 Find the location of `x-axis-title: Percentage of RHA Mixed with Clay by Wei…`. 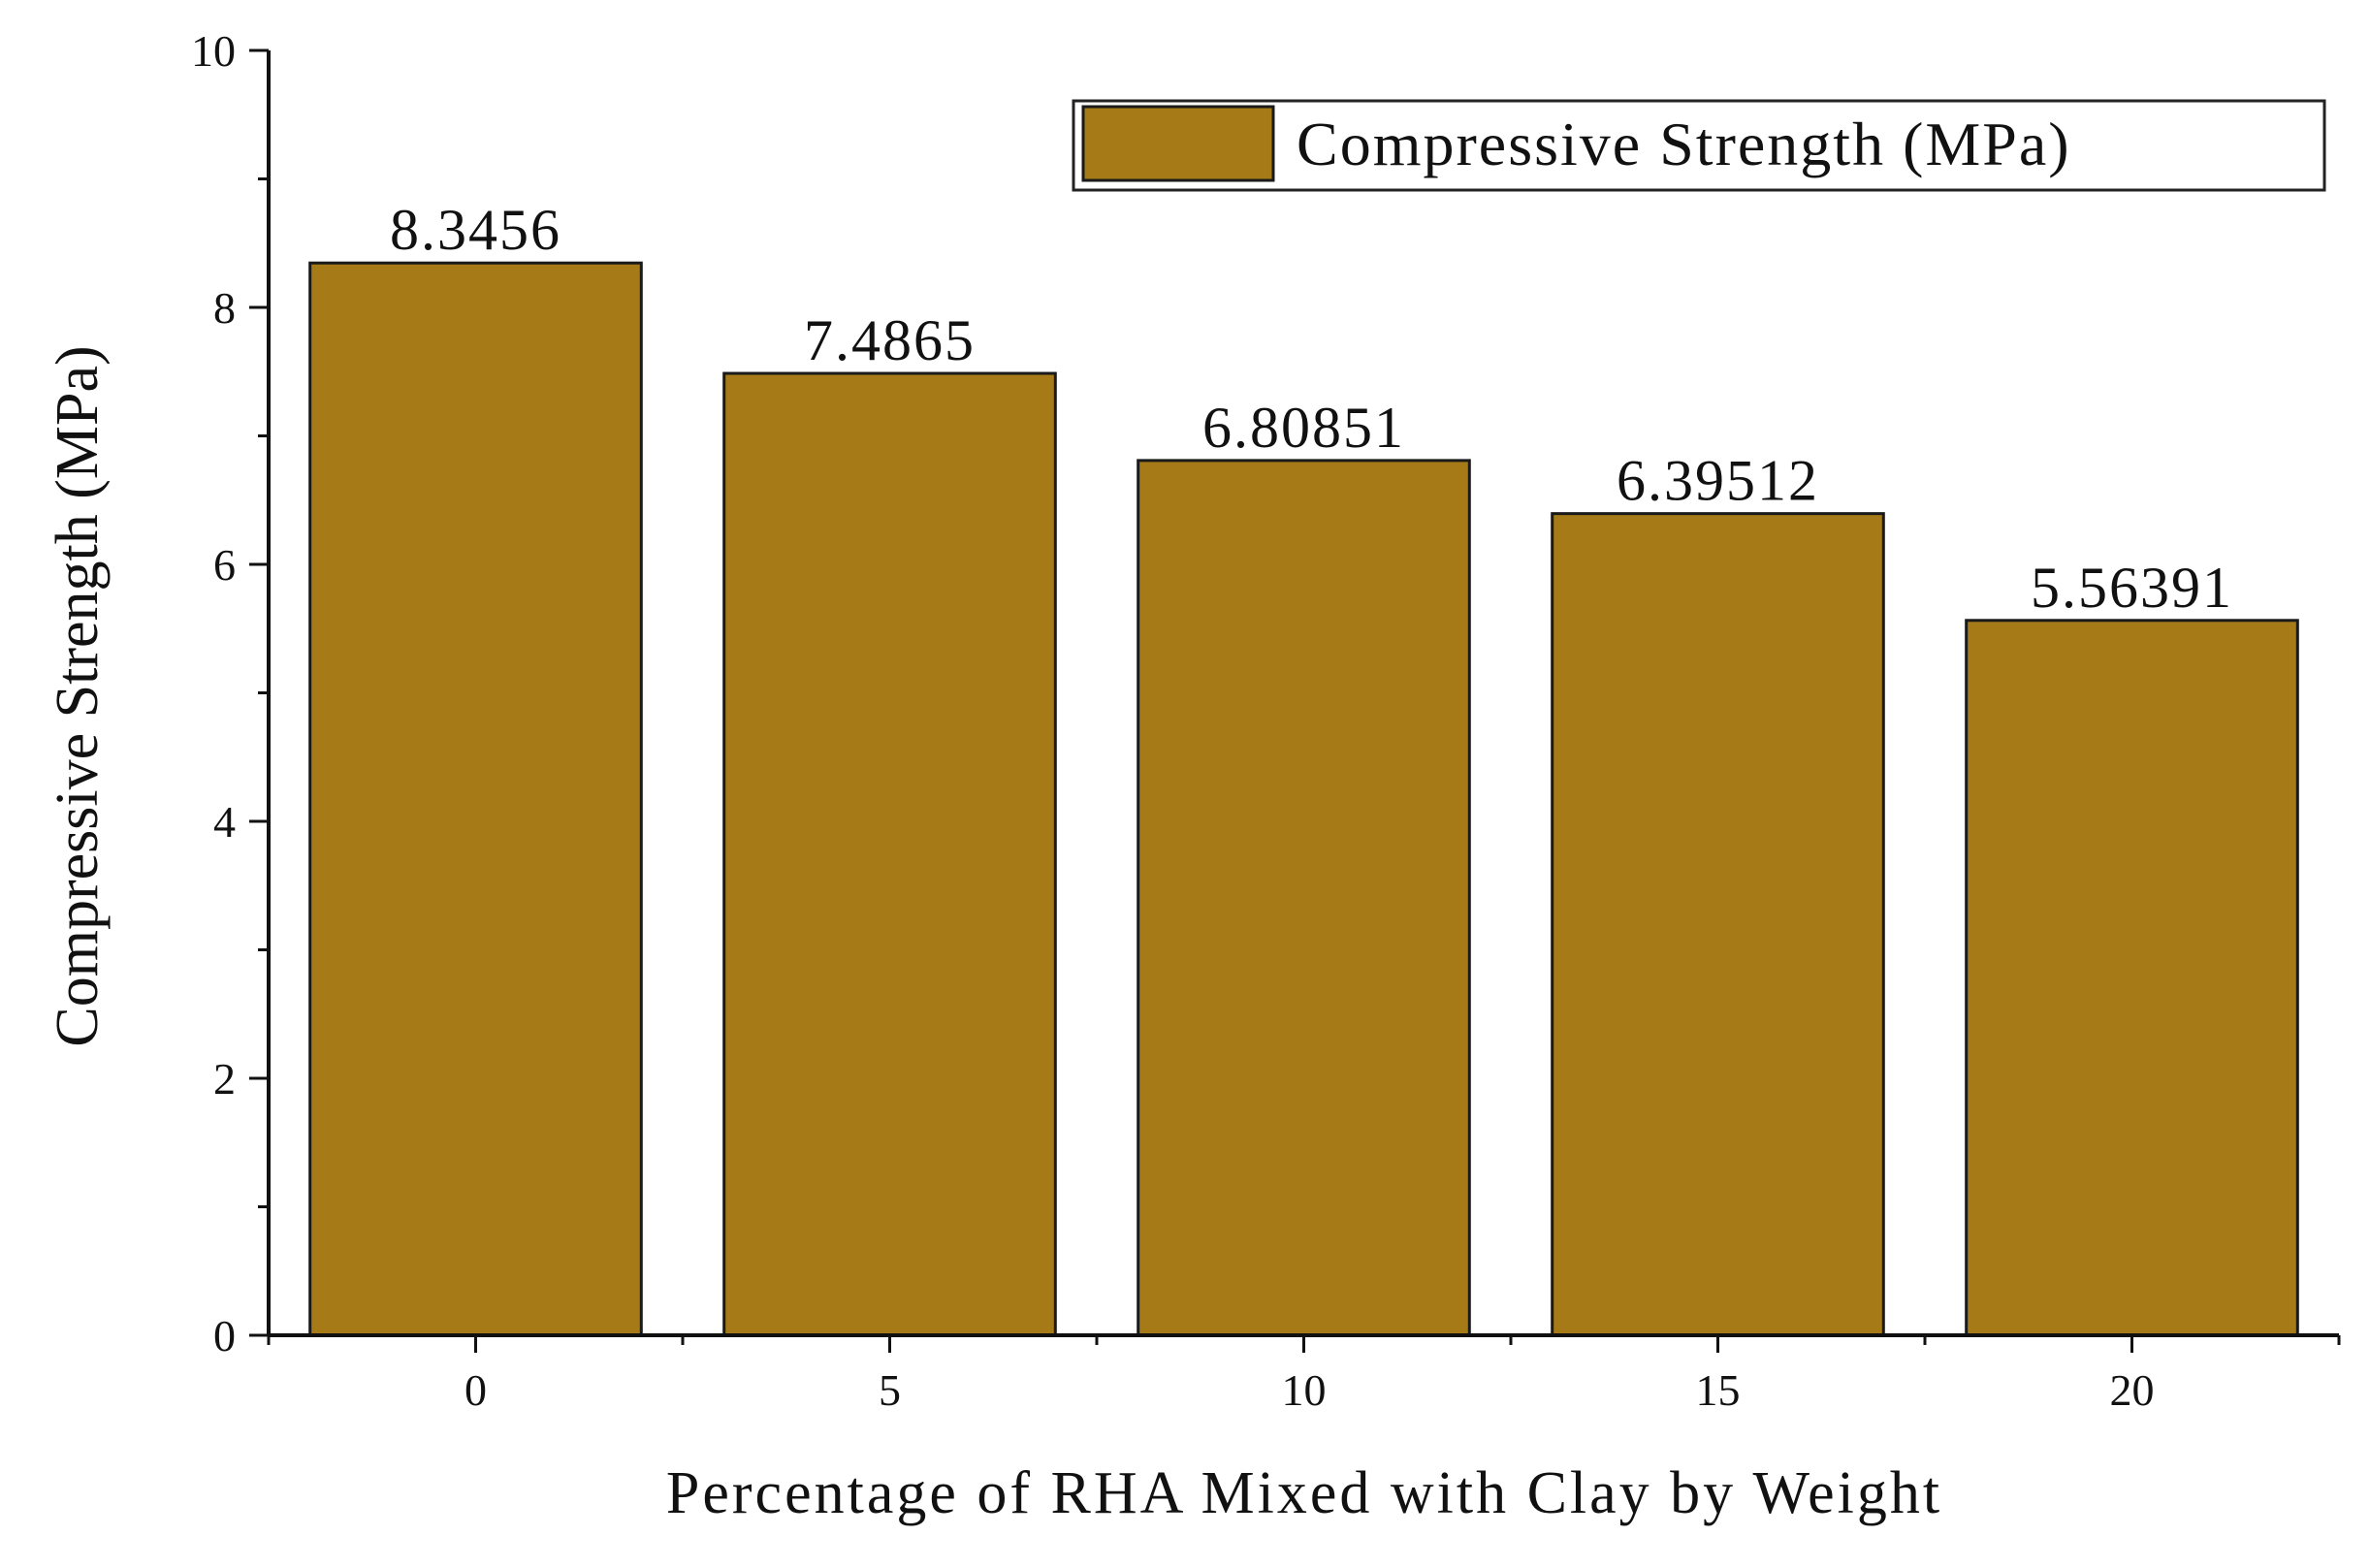

x-axis-title: Percentage of RHA Mixed with Clay by Wei… is located at coordinates (1304, 1493).